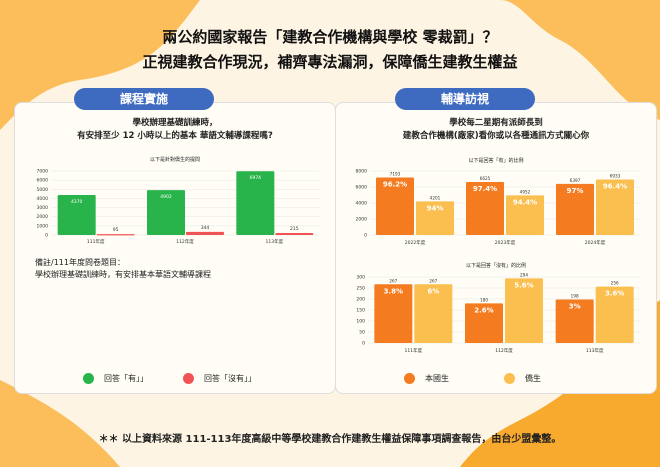  What do you see at coordinates (525, 191) in the screenshot?
I see `bar-value-label: 4952` at bounding box center [525, 191].